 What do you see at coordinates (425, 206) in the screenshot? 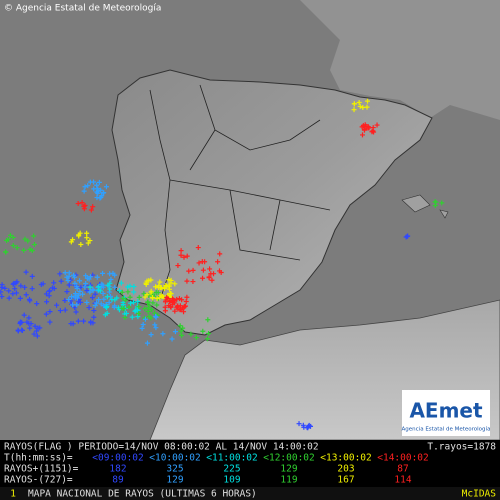
I see `balearic-islands` at bounding box center [425, 206].